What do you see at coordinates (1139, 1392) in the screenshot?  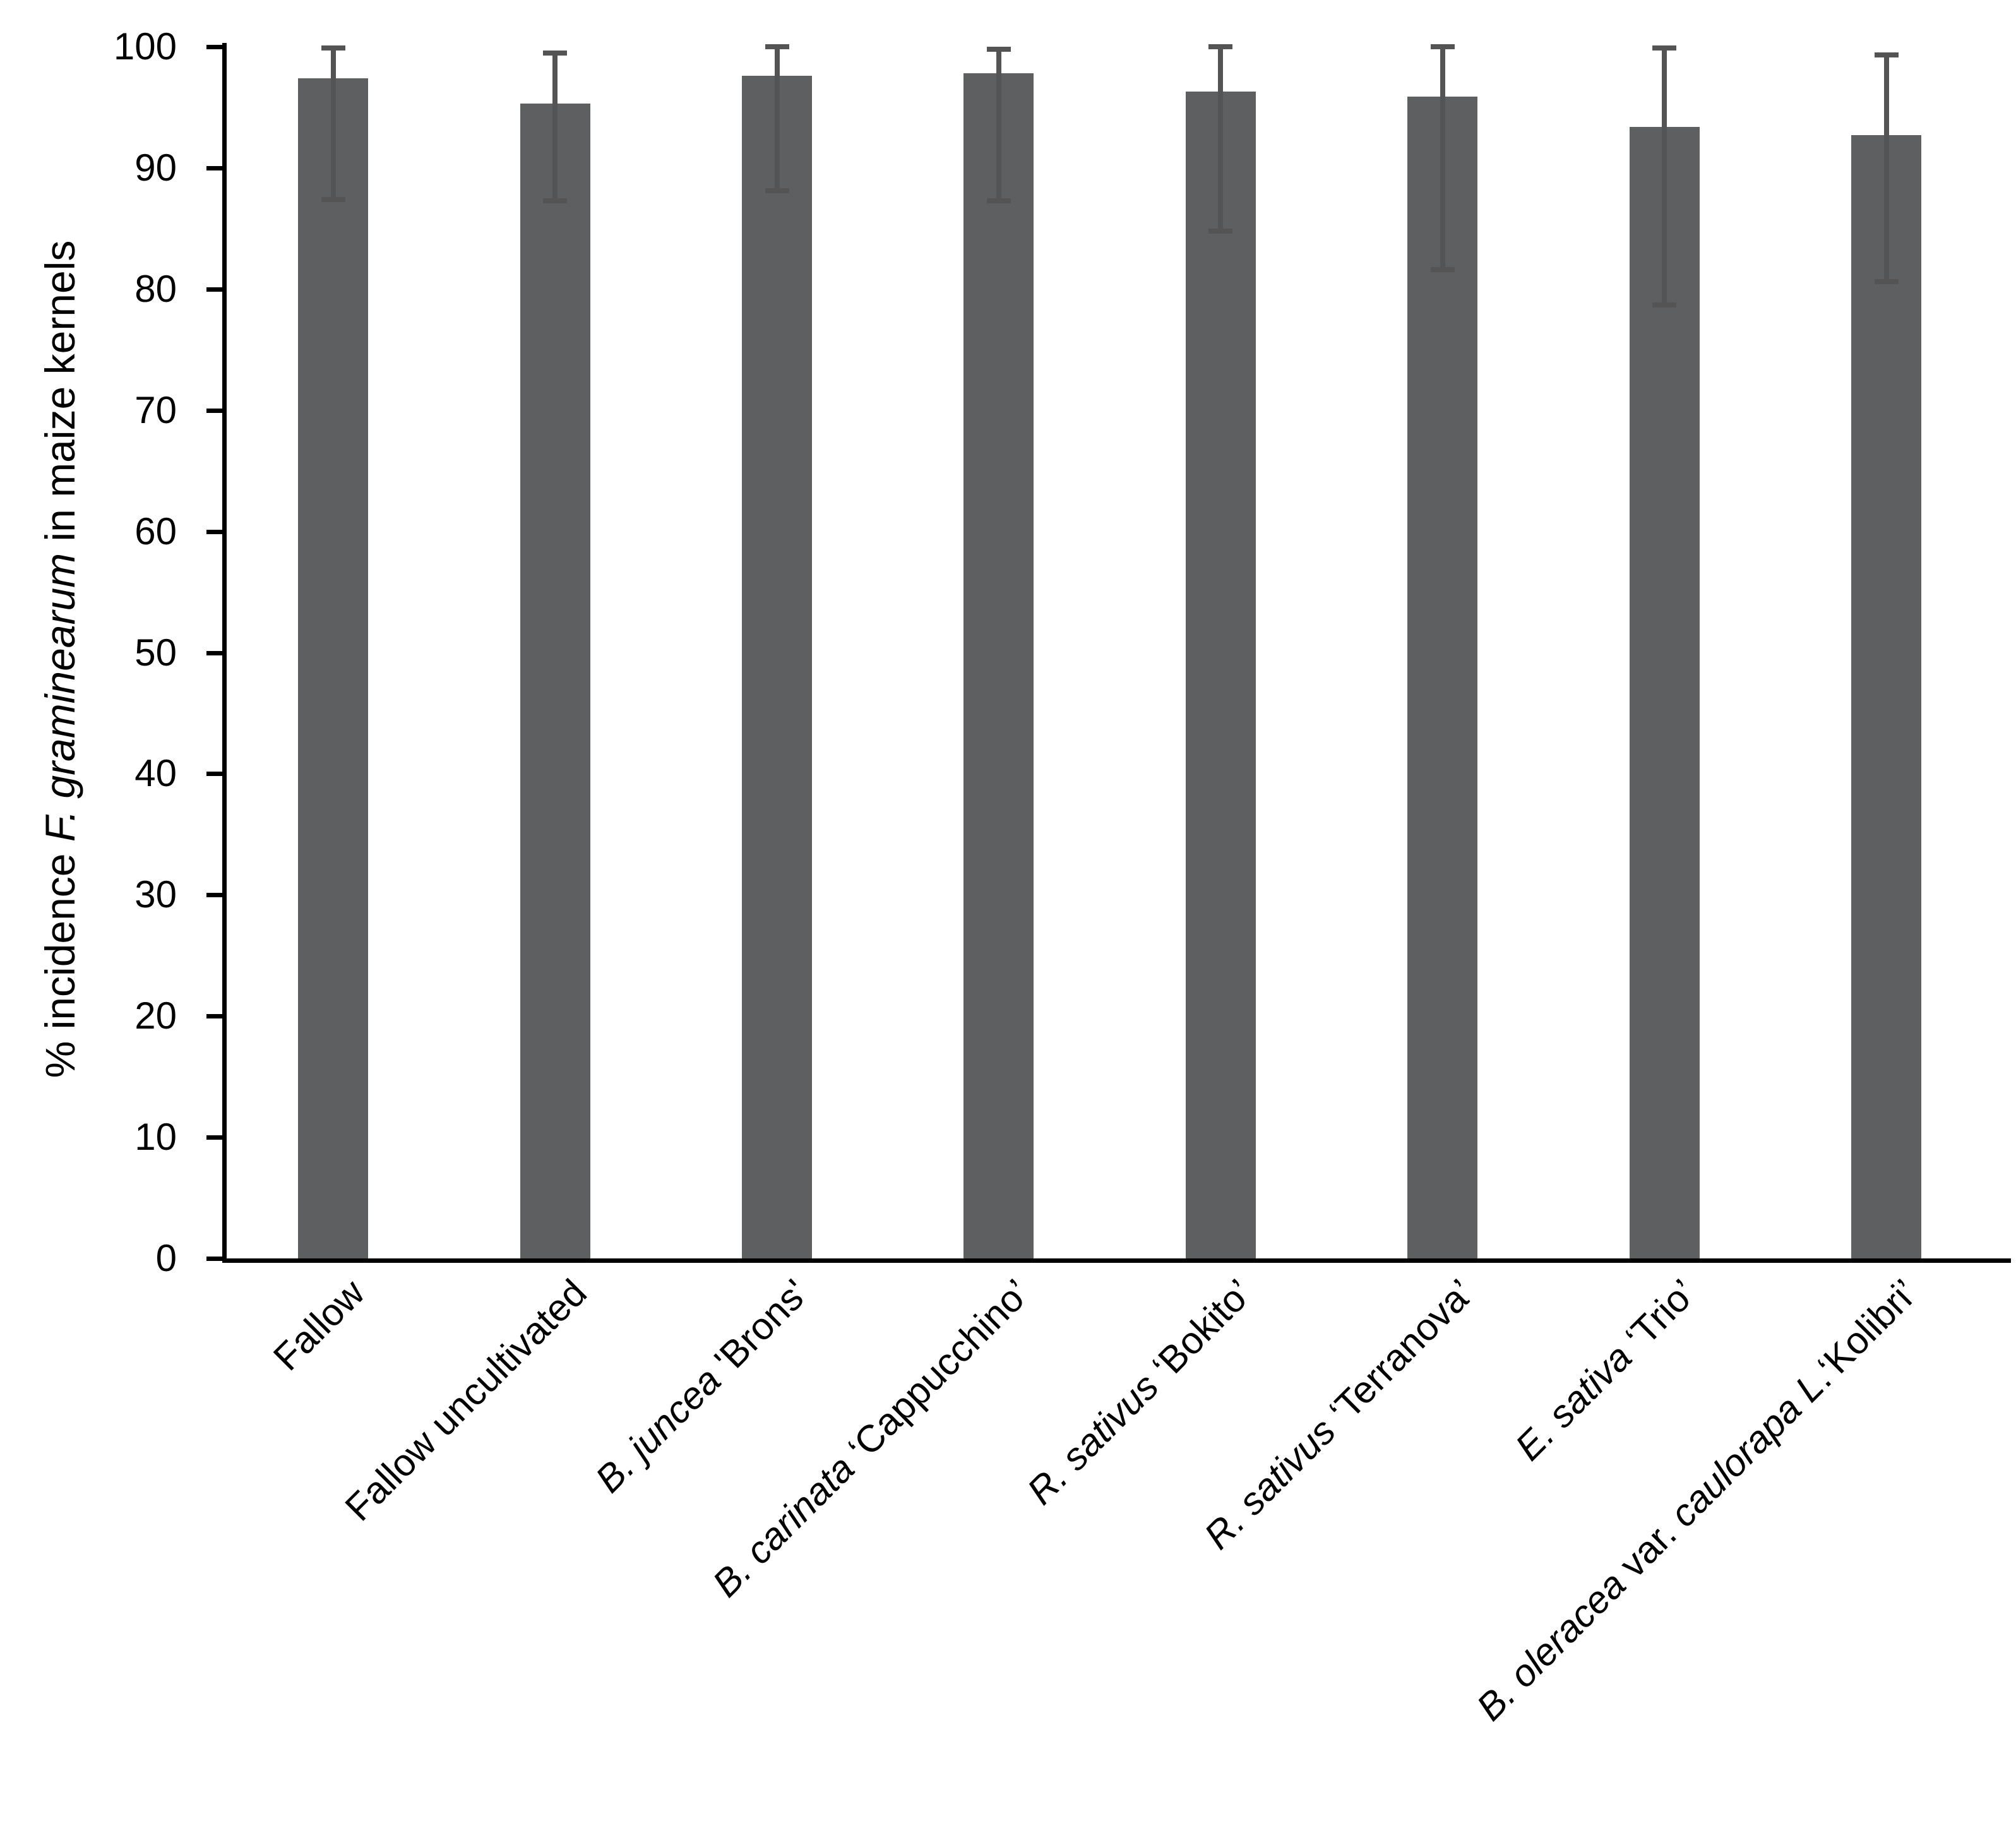 I see `x-category-label: R. sativus ‘Bokito’` at bounding box center [1139, 1392].